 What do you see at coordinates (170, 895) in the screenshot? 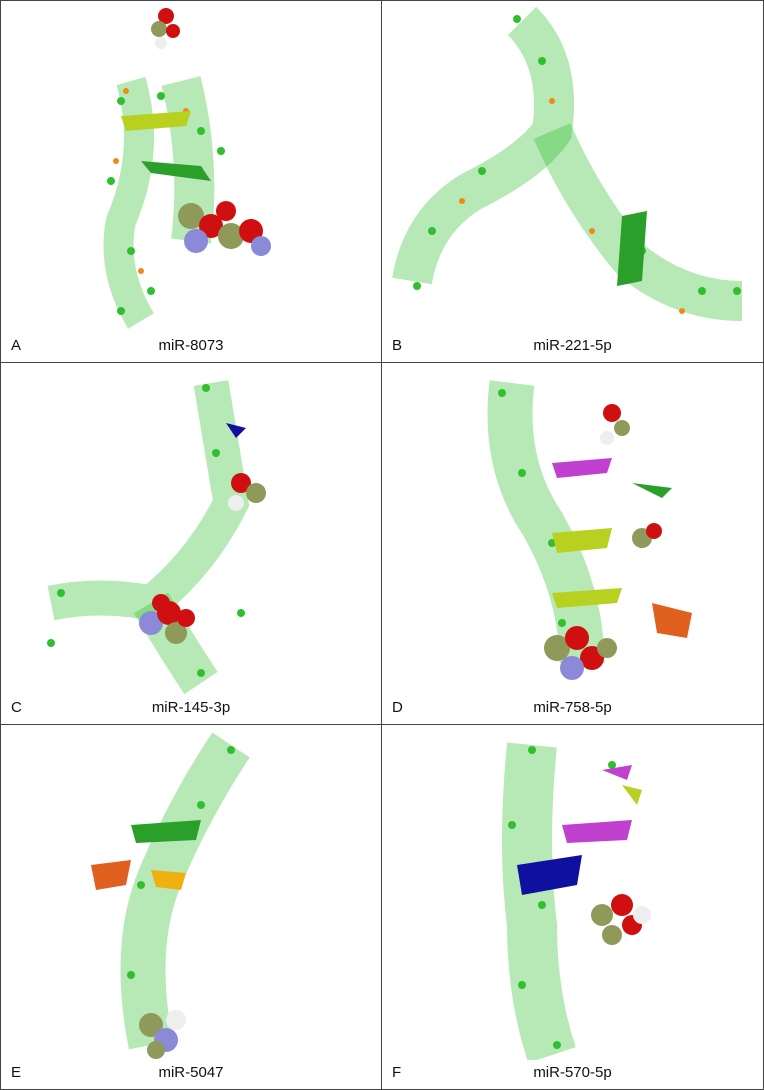
I see `molecule-image-e` at bounding box center [170, 895].